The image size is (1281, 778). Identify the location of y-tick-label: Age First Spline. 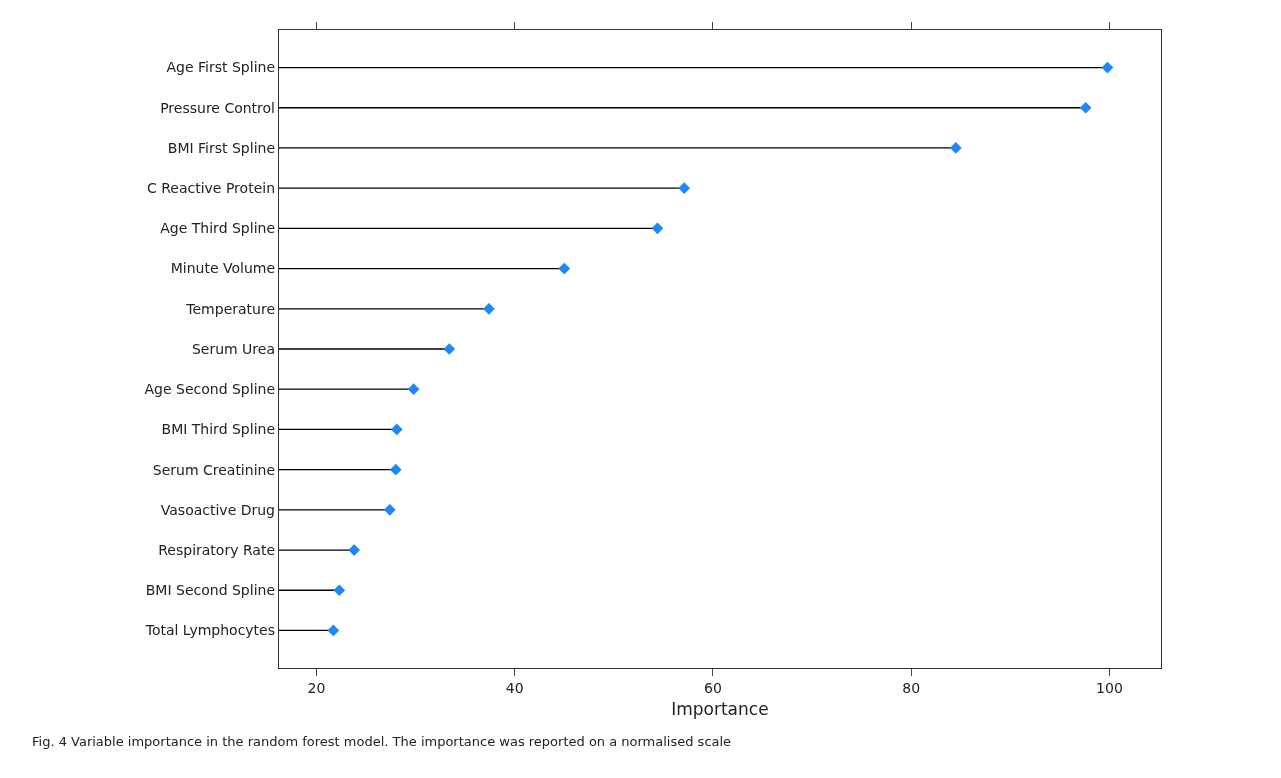
(221, 67).